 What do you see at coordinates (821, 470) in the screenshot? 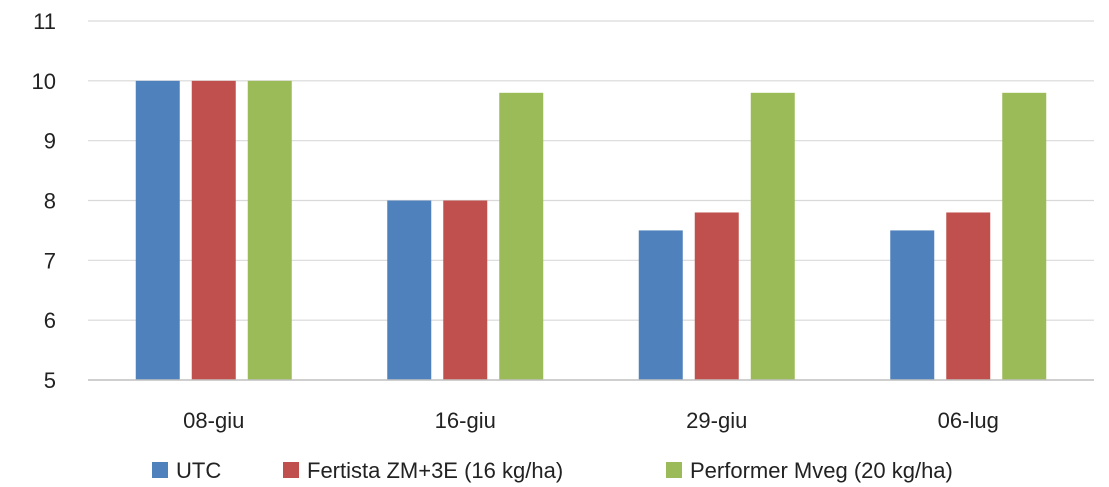
I see `legend-label-performer-mveg-20-kg-ha: Performer Mveg (20 kg/ha)` at bounding box center [821, 470].